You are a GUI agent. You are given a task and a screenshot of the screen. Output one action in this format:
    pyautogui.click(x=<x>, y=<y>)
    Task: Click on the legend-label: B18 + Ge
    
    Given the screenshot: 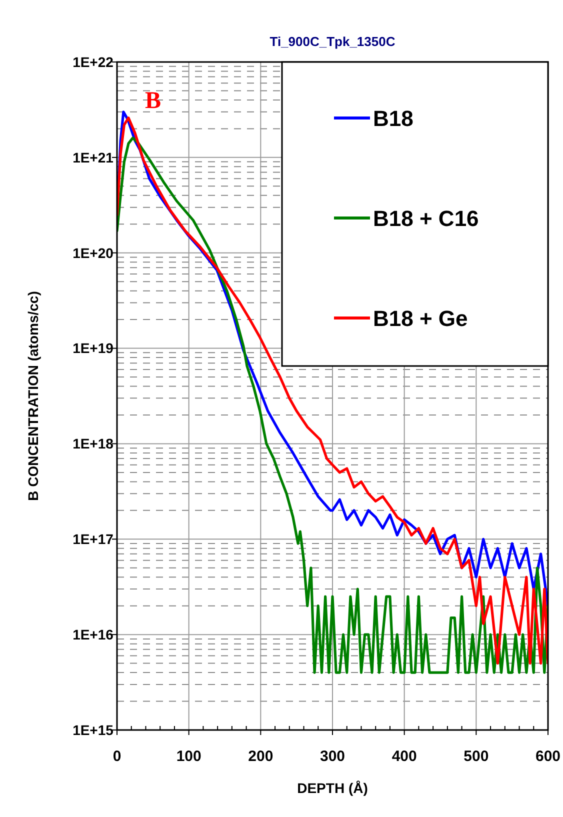 What is the action you would take?
    pyautogui.click(x=420, y=318)
    